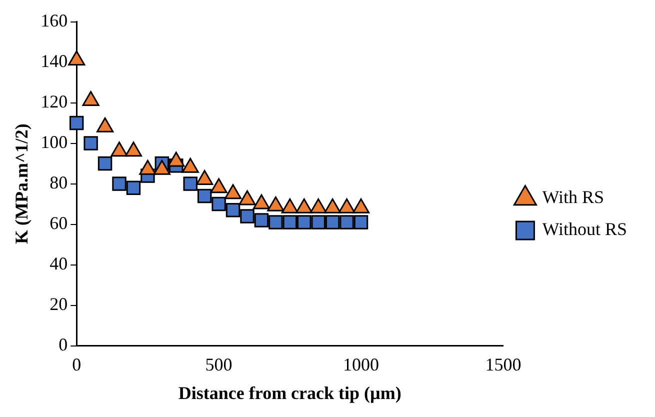 The image size is (655, 417). I want to click on legend-label: Without RS, so click(585, 229).